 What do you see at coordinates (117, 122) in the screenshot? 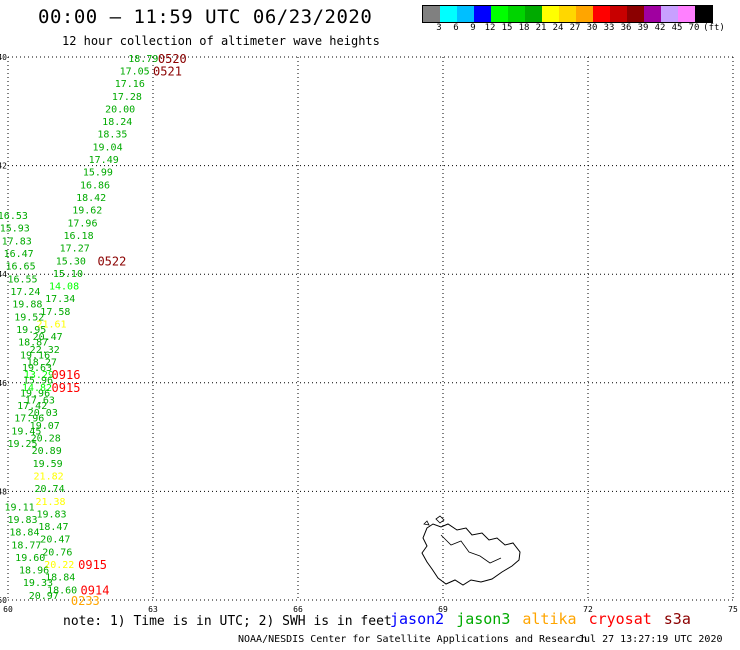
I see `wave-height-value: 18.24` at bounding box center [117, 122].